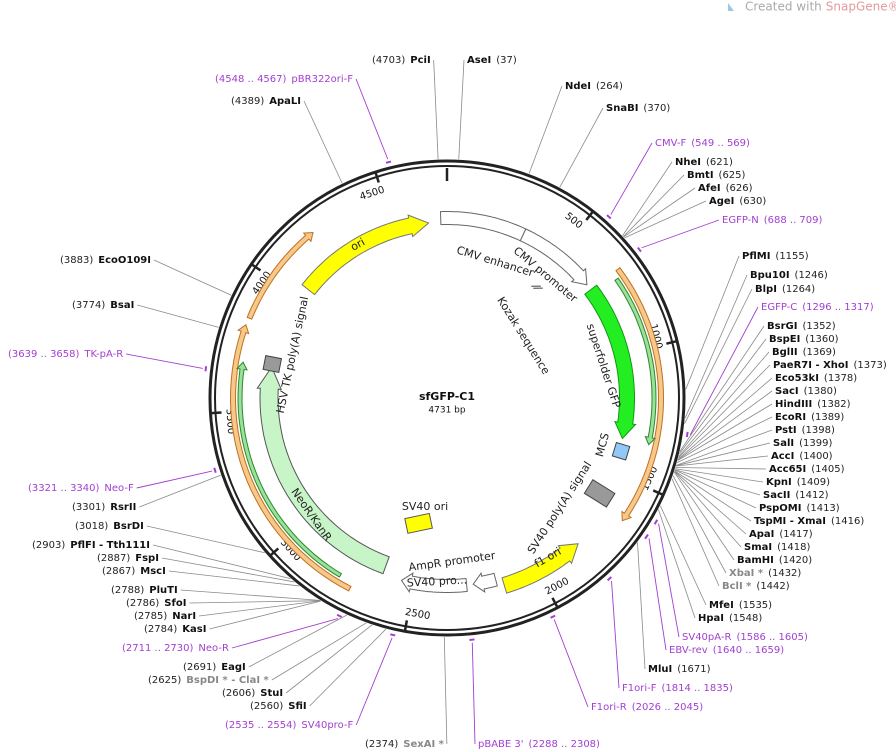 This screenshot has height=752, width=896. I want to click on enzyme-name: NdeI, so click(578, 86).